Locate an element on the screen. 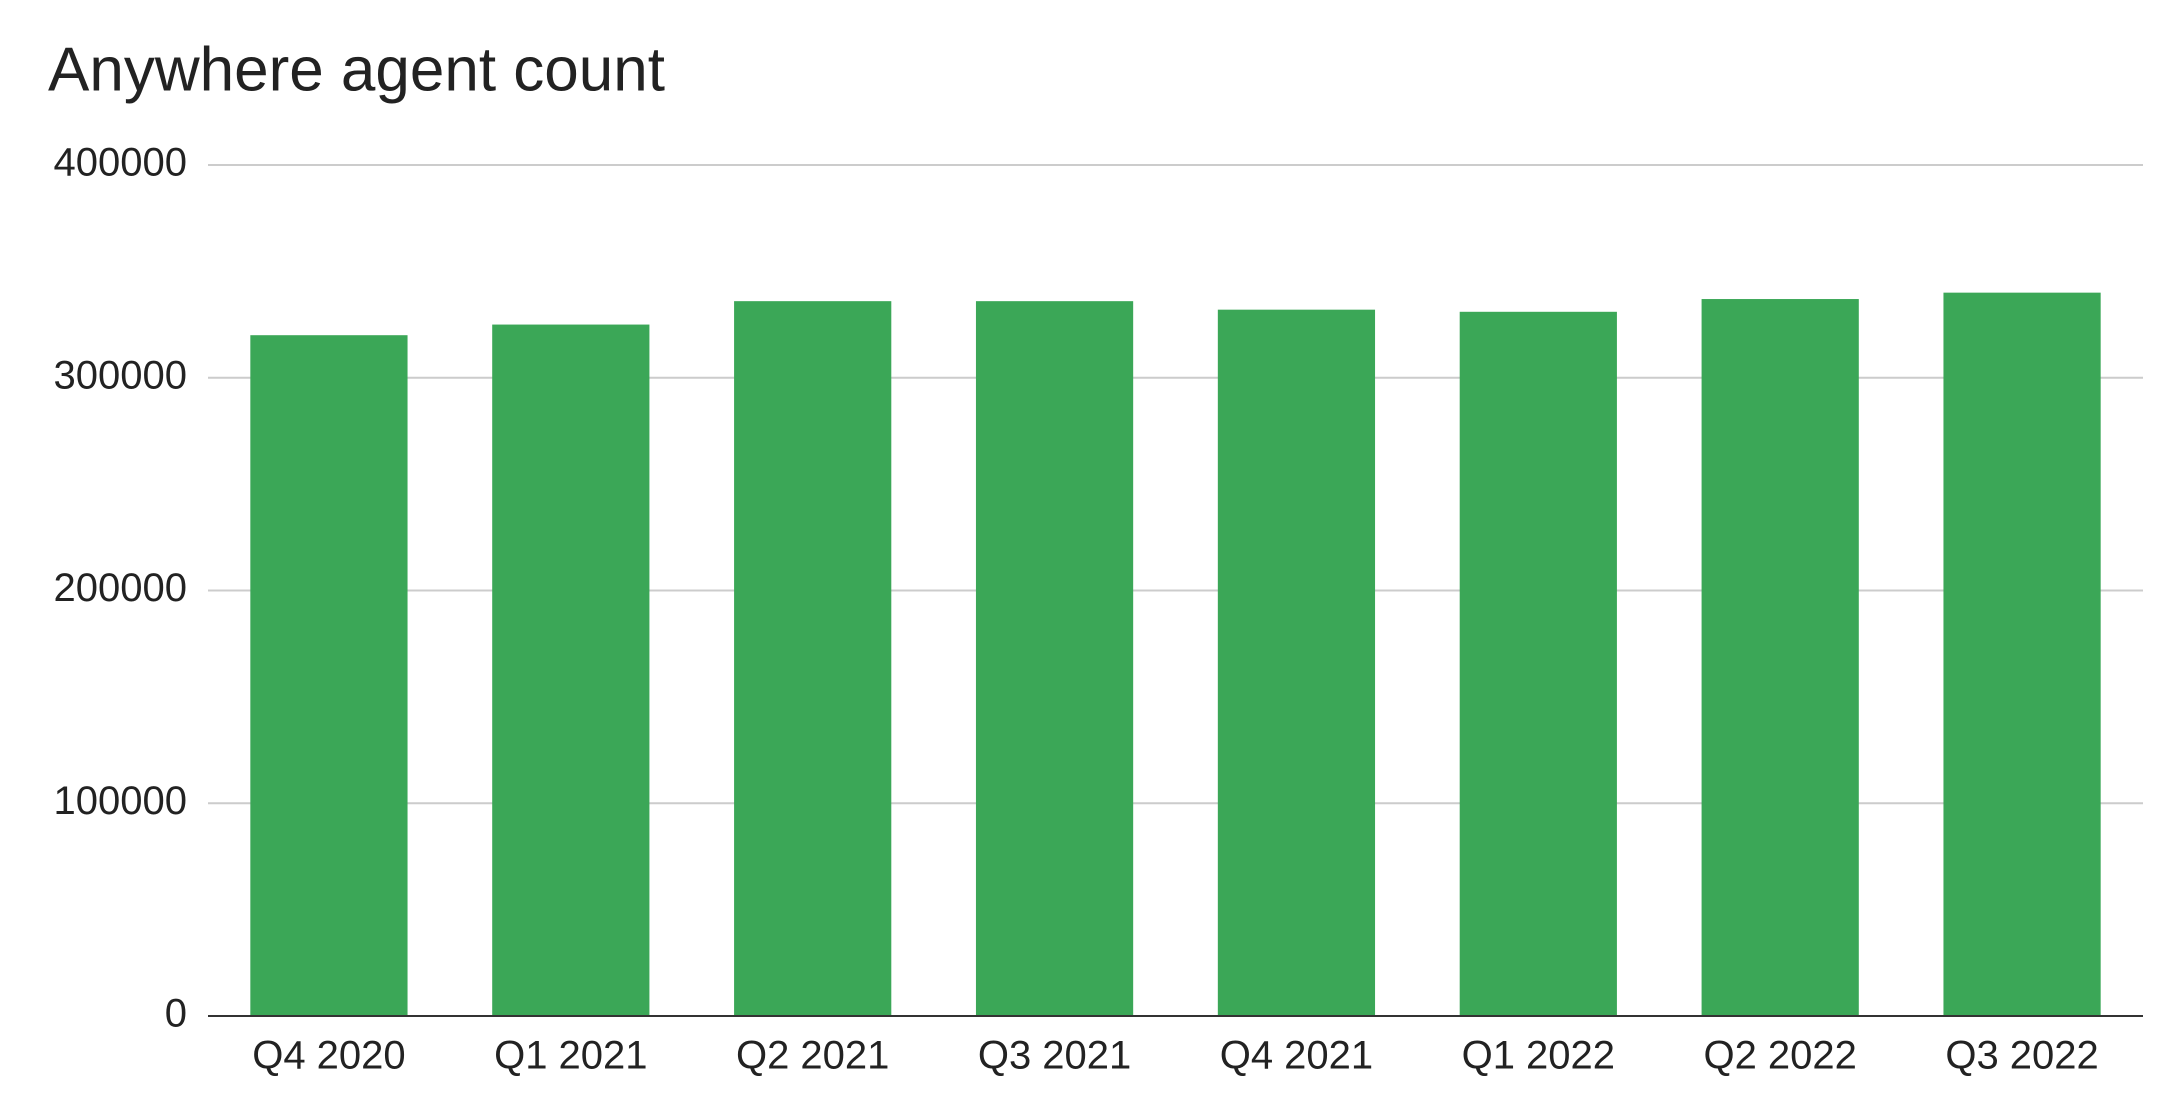  x-tick-label: Q3 2021 is located at coordinates (1054, 1056).